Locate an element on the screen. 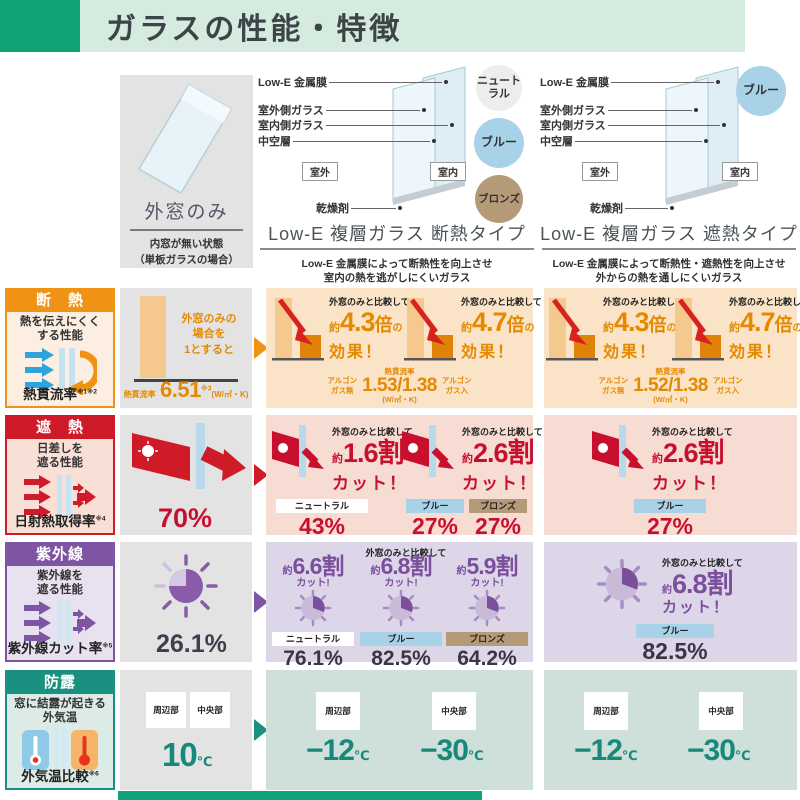  outer-window-only-panel: 外窓のみ 内窓が無い状態 （単板ガラスの場合） is located at coordinates (186, 171).